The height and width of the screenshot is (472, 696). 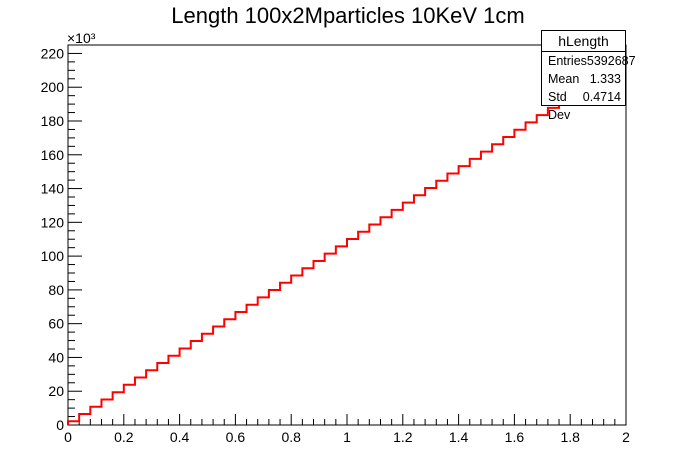 What do you see at coordinates (626, 437) in the screenshot?
I see `x-tick-label: 2` at bounding box center [626, 437].